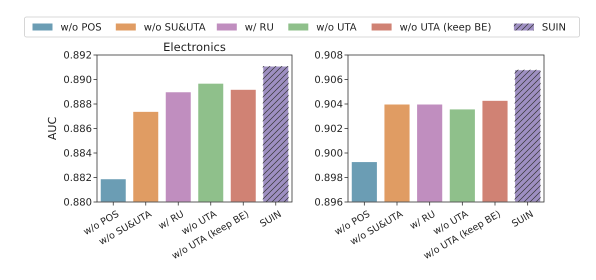  Describe the element at coordinates (77, 203) in the screenshot. I see `y-tick-label: 0.880` at that location.